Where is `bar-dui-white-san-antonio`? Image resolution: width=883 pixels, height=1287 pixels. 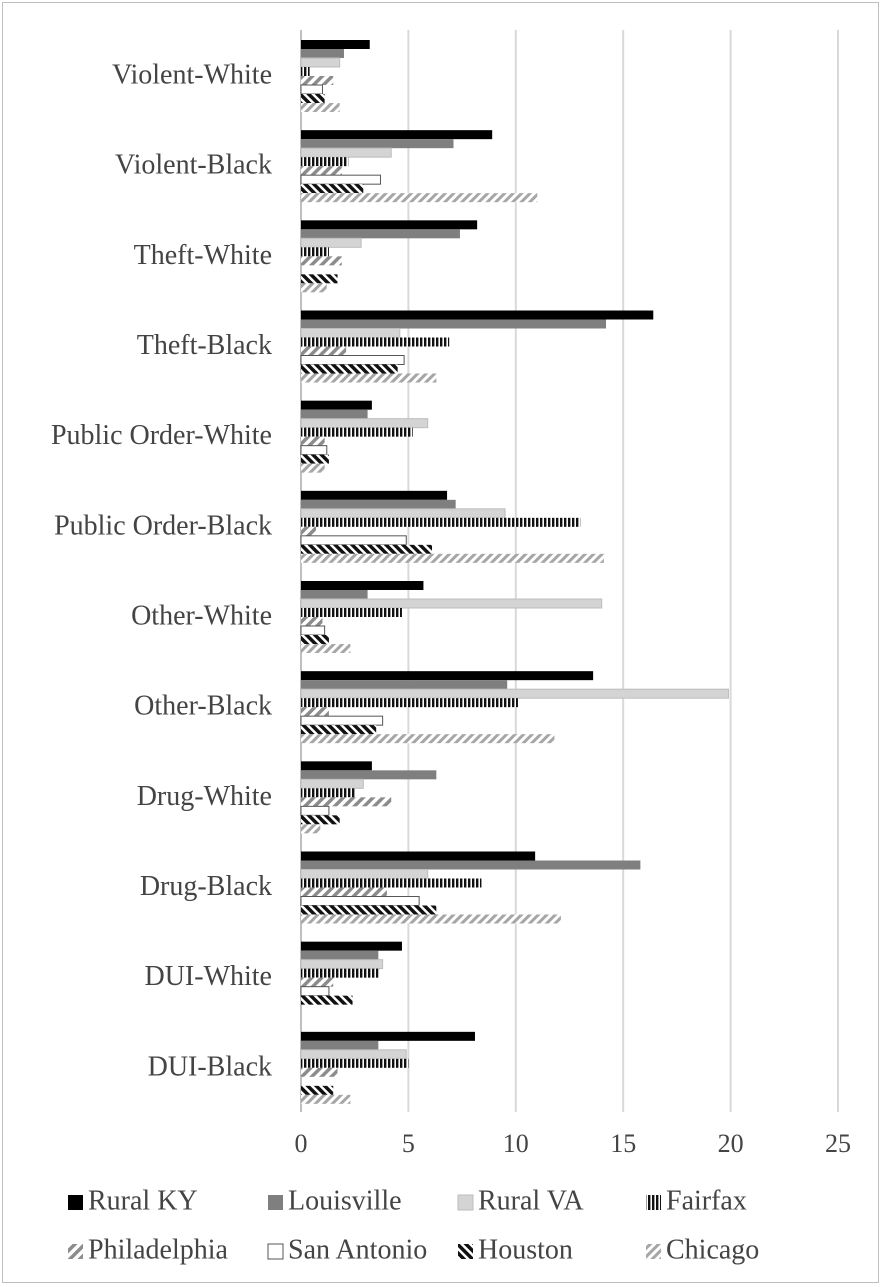 bar-dui-white-san-antonio is located at coordinates (315, 991).